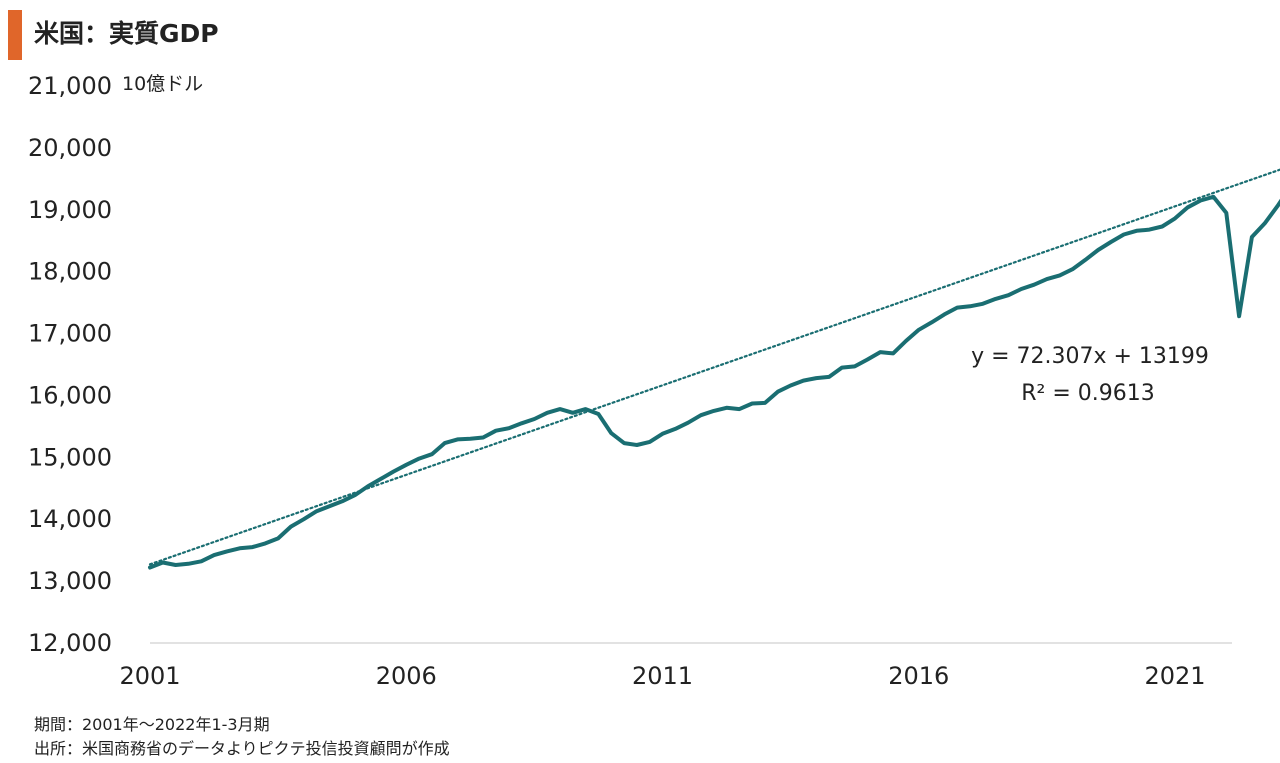 This screenshot has height=763, width=1280. What do you see at coordinates (1088, 393) in the screenshot?
I see `trendline-r-squared: R² = 0.9613` at bounding box center [1088, 393].